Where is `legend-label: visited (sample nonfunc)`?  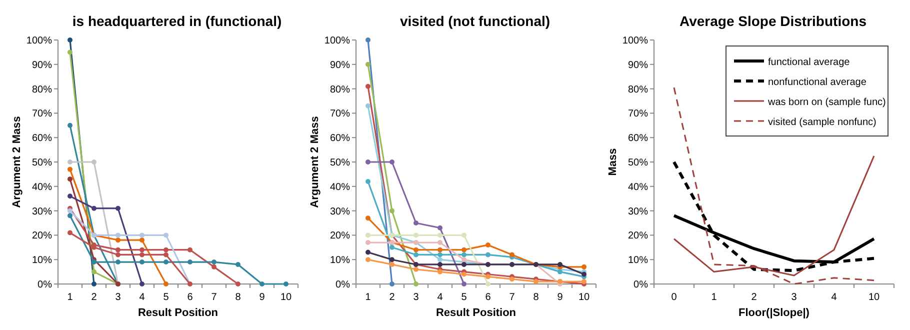
legend-label: visited (sample nonfunc) is located at coordinates (822, 122).